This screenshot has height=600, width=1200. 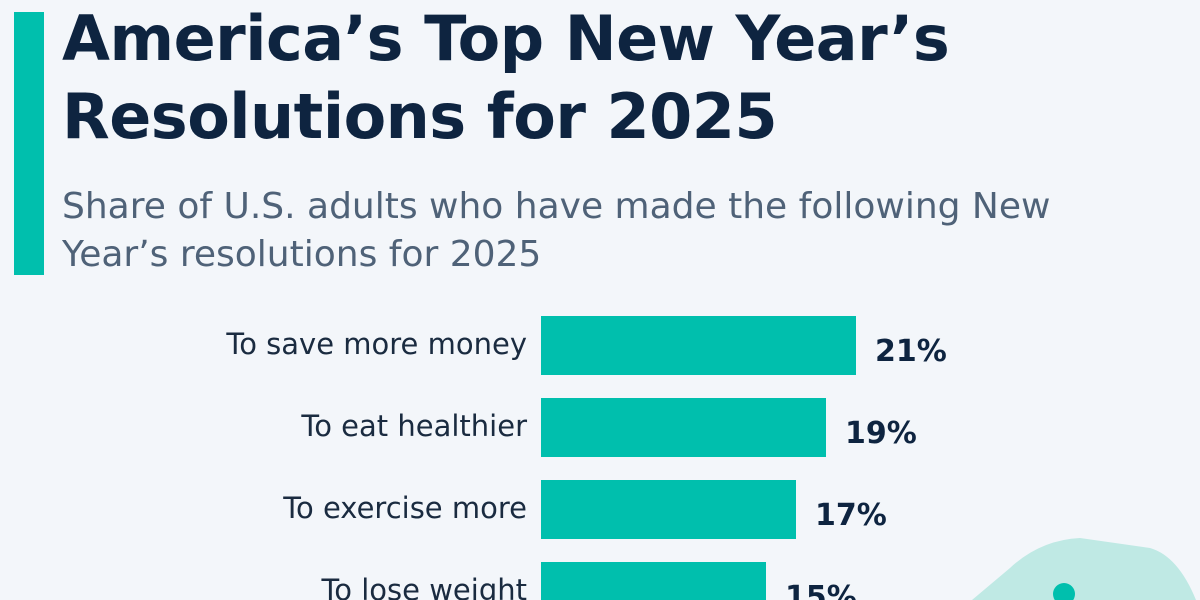 I want to click on decoration-blob, so click(x=1084, y=569).